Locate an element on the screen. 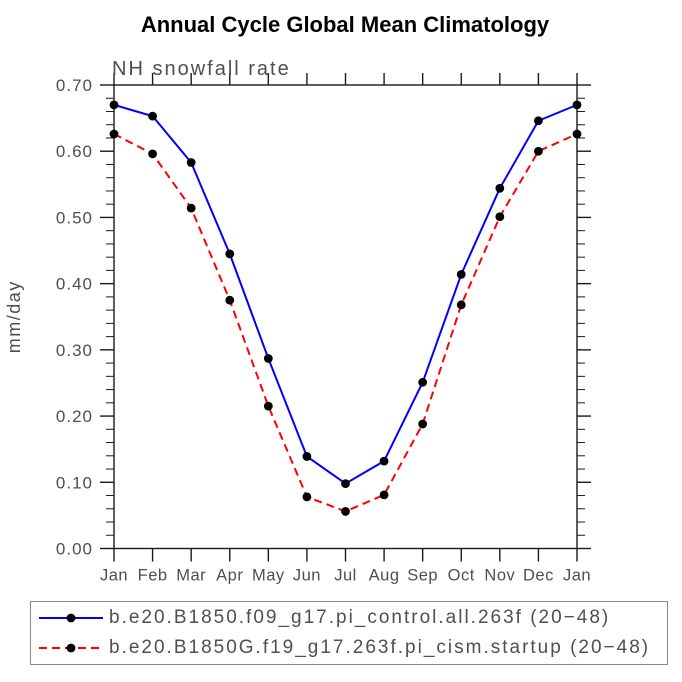  x-tick-label: Apr is located at coordinates (229, 576).